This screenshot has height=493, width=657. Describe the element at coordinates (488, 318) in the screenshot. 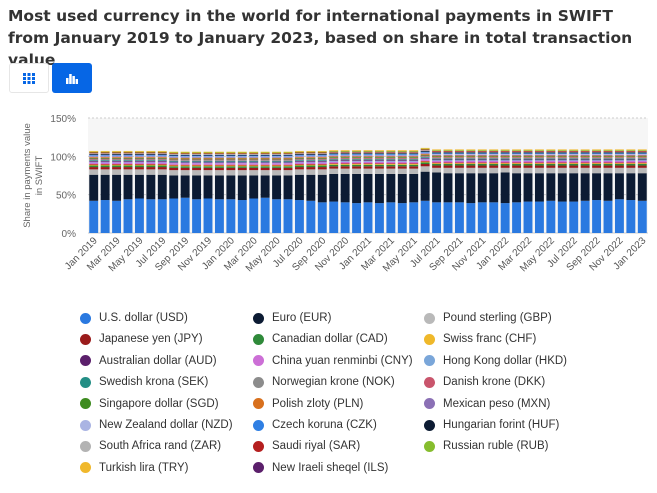

I see `legend-item: Pound sterling (GBP)` at that location.